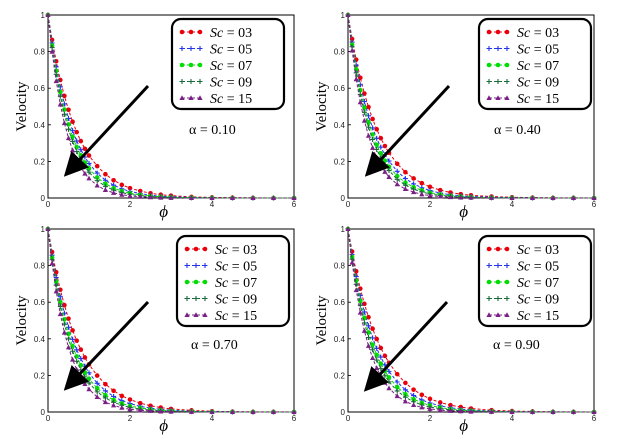 This screenshot has height=441, width=630. I want to click on y-tick-label: 0.8, so click(40, 266).